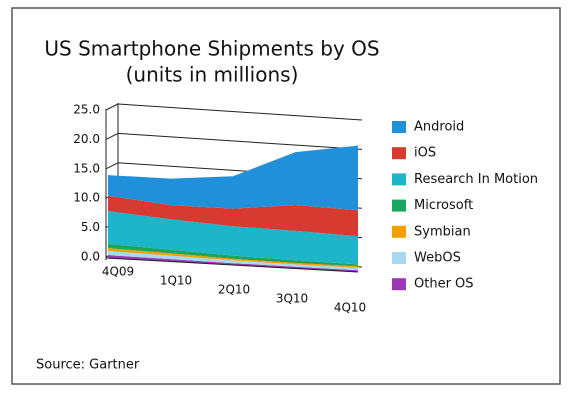 Image resolution: width=572 pixels, height=404 pixels. What do you see at coordinates (234, 290) in the screenshot?
I see `x-tick-label: 2Q10` at bounding box center [234, 290].